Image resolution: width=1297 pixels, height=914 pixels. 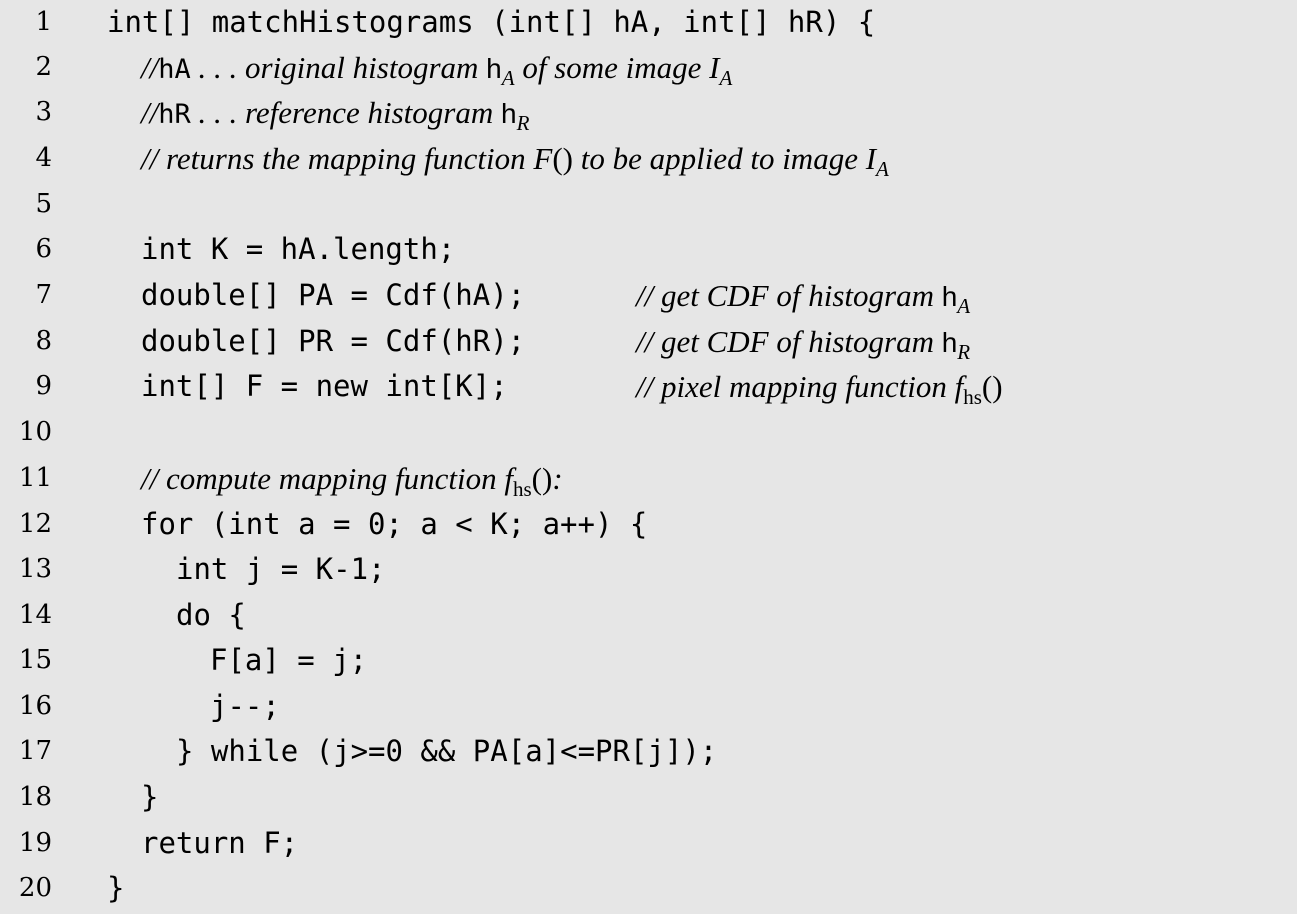 I want to click on comment: // get CDF of histogram hA, so click(x=803, y=301).